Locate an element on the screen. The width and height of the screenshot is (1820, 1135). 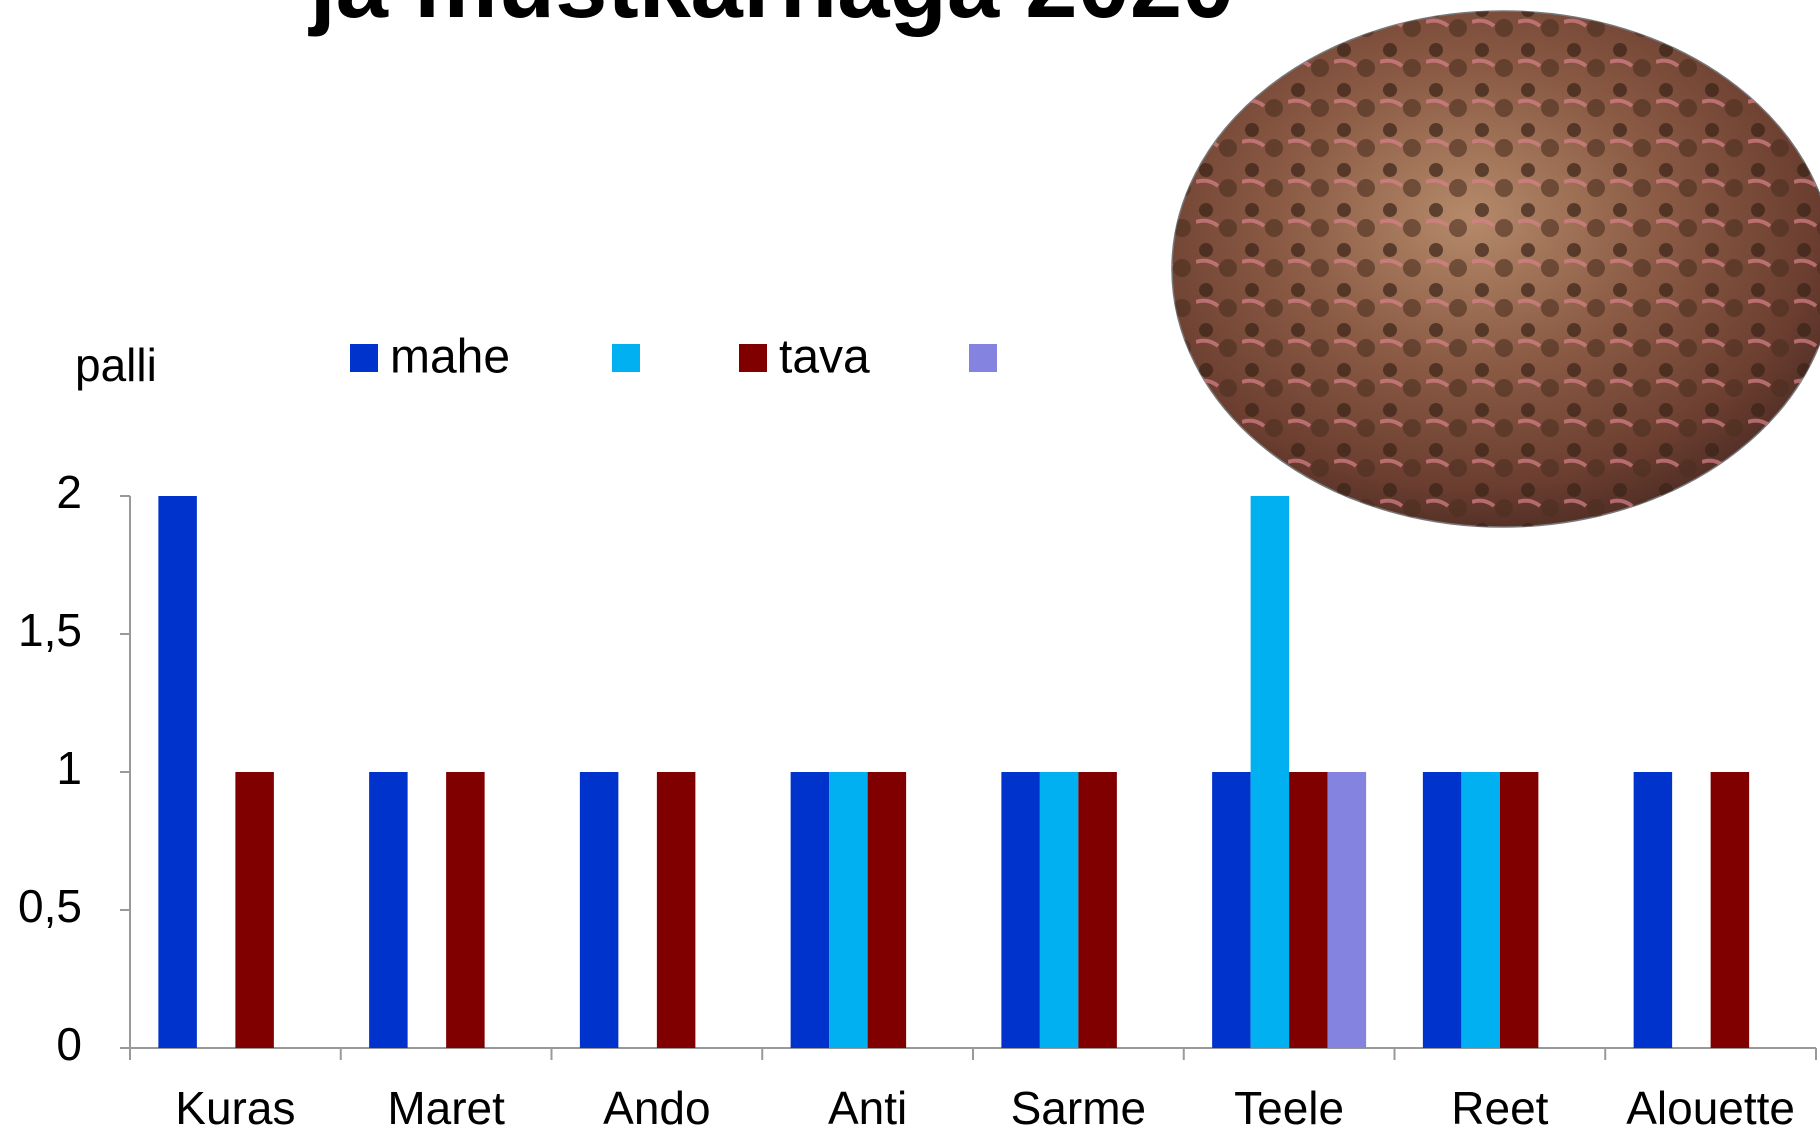
y-tick-label: 1 is located at coordinates (69, 768).